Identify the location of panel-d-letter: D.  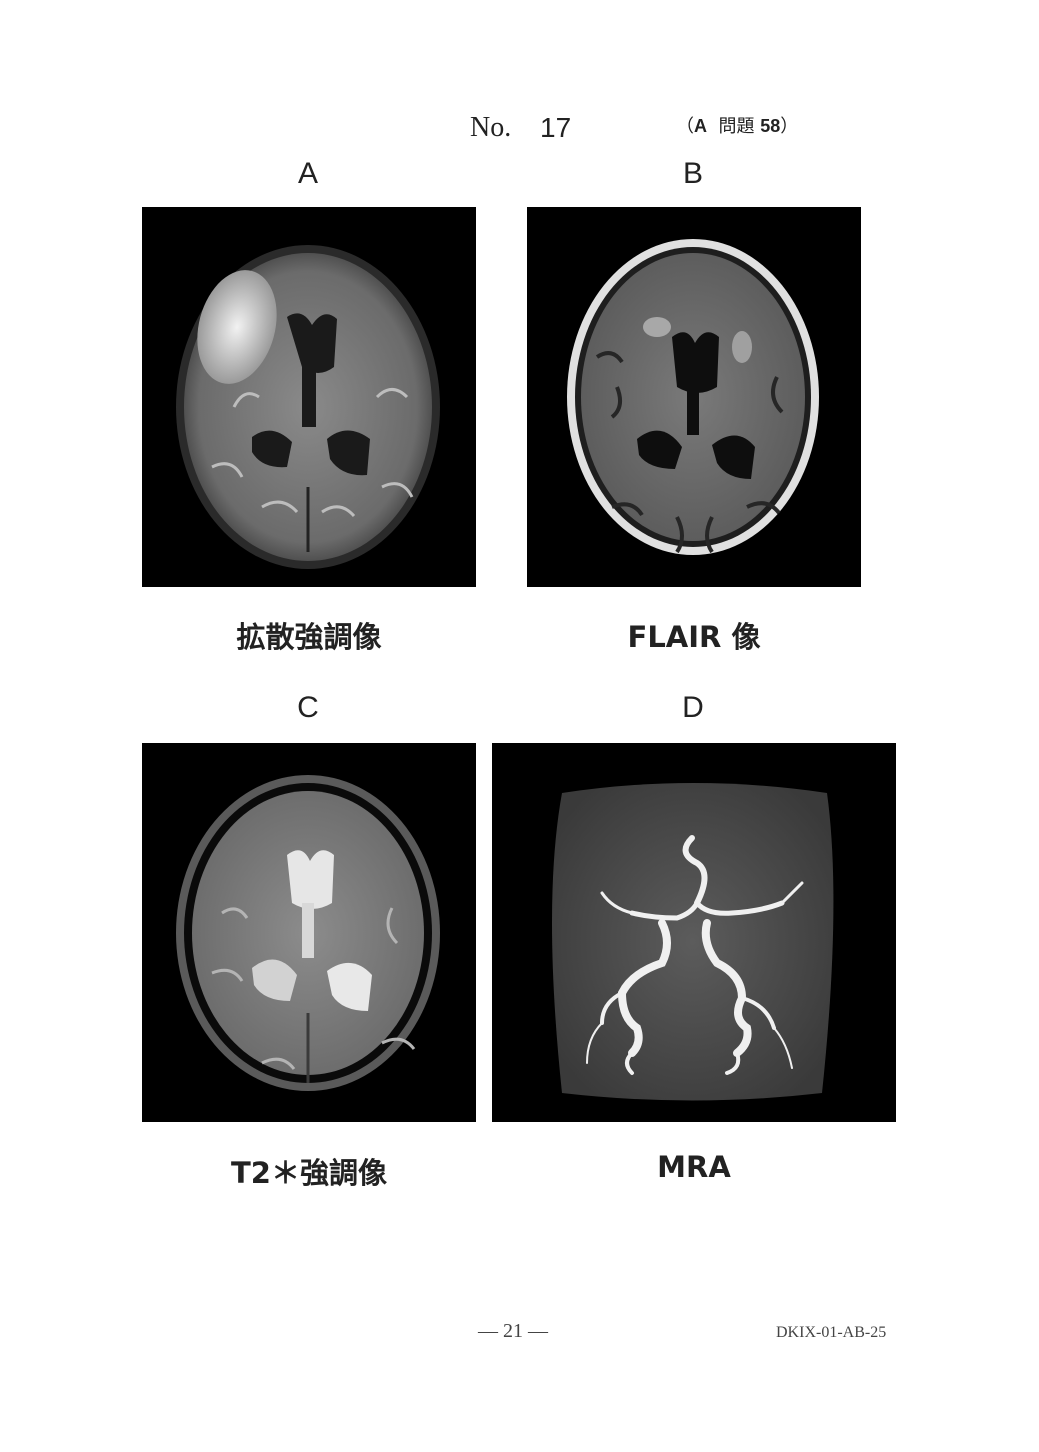
(693, 707).